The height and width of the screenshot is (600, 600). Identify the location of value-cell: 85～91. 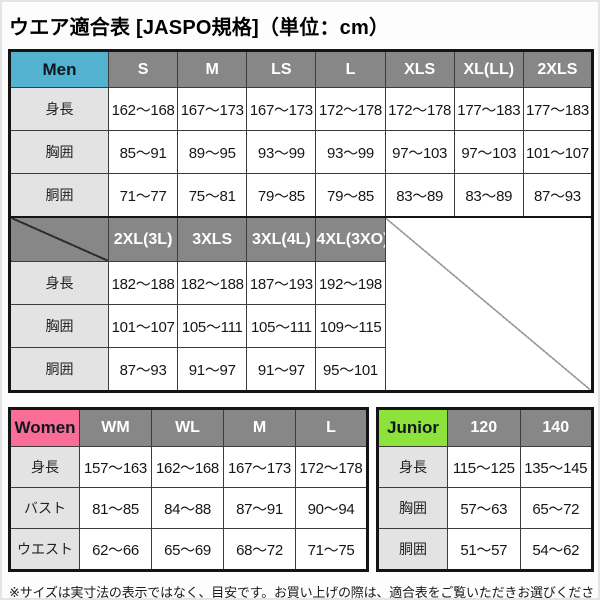
(143, 152).